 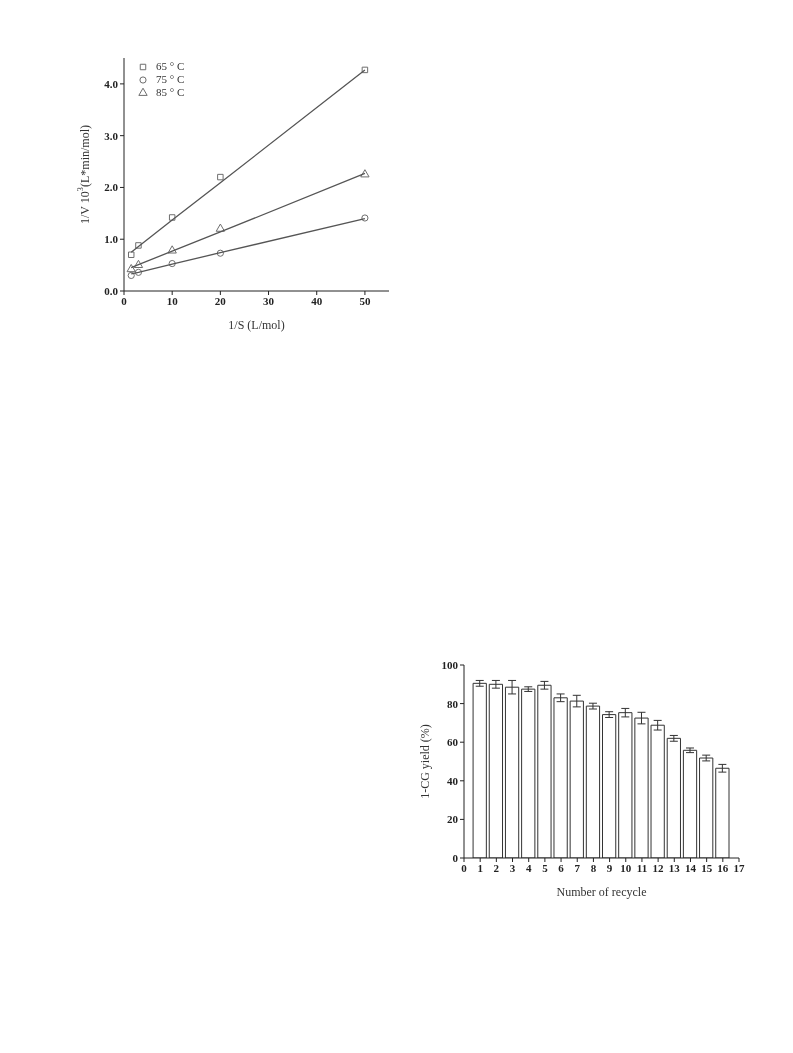 What do you see at coordinates (220, 300) in the screenshot?
I see `x-tick-label: 20` at bounding box center [220, 300].